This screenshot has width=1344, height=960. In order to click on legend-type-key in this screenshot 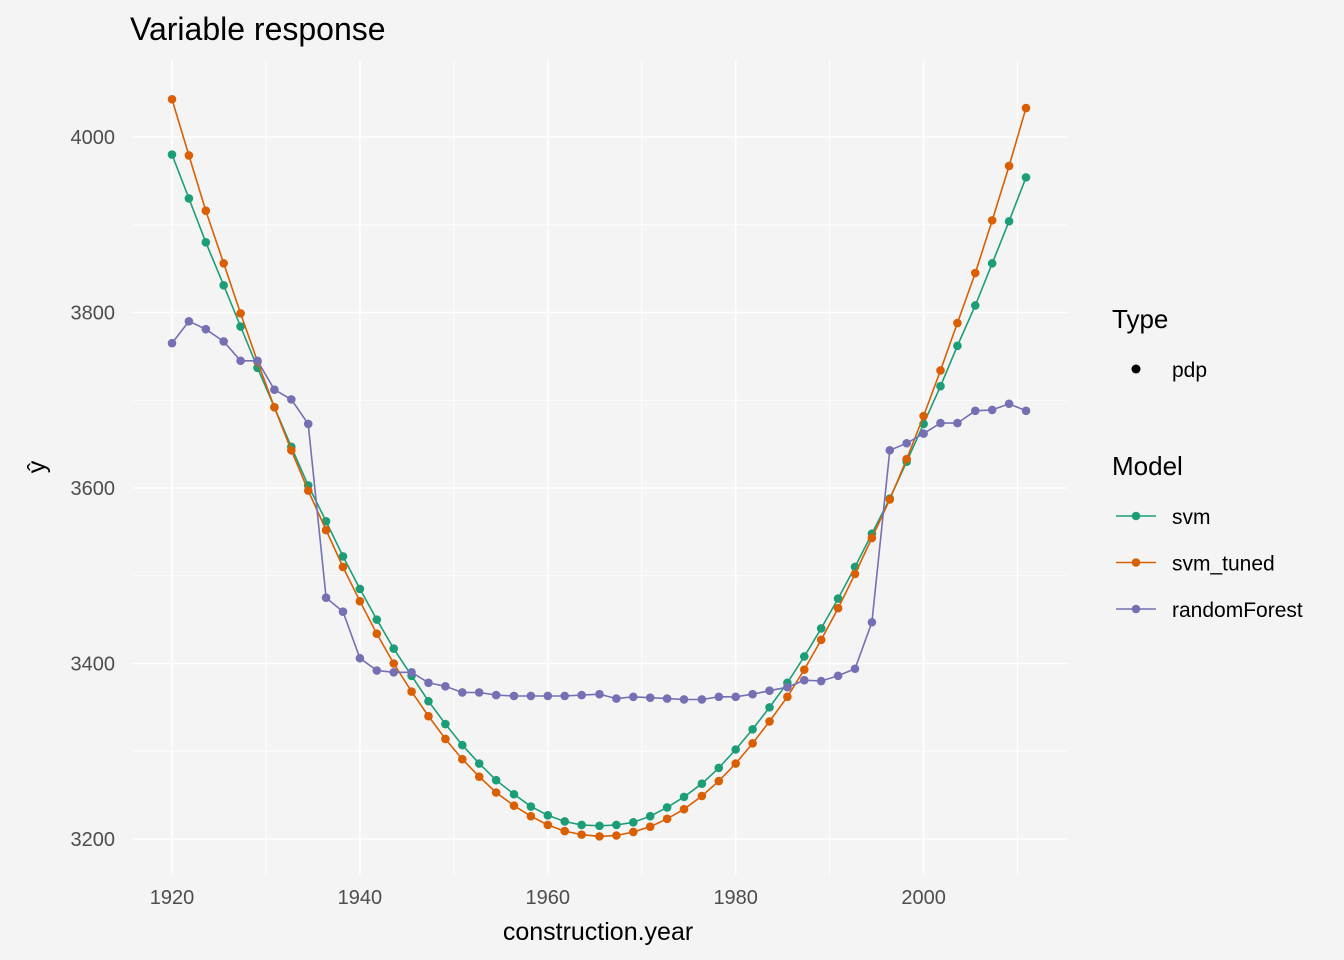, I will do `click(1136, 369)`.